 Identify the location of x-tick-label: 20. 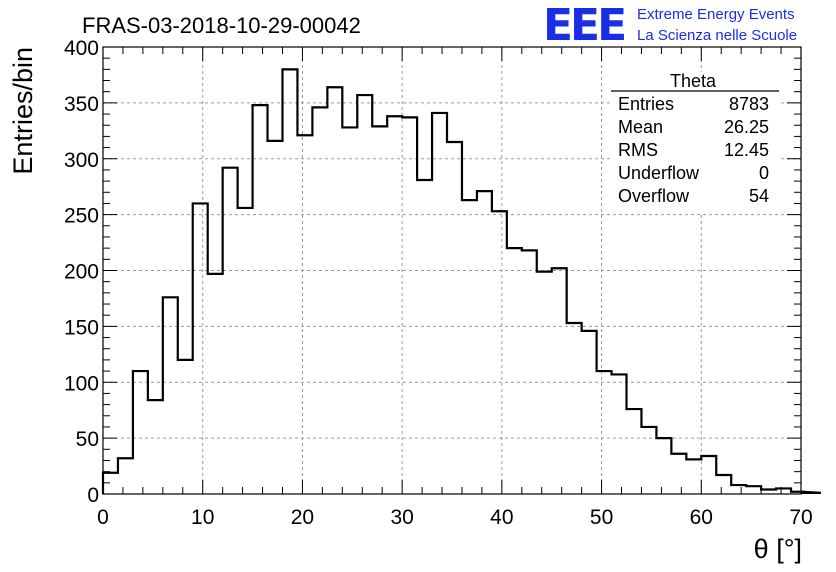
(302, 517).